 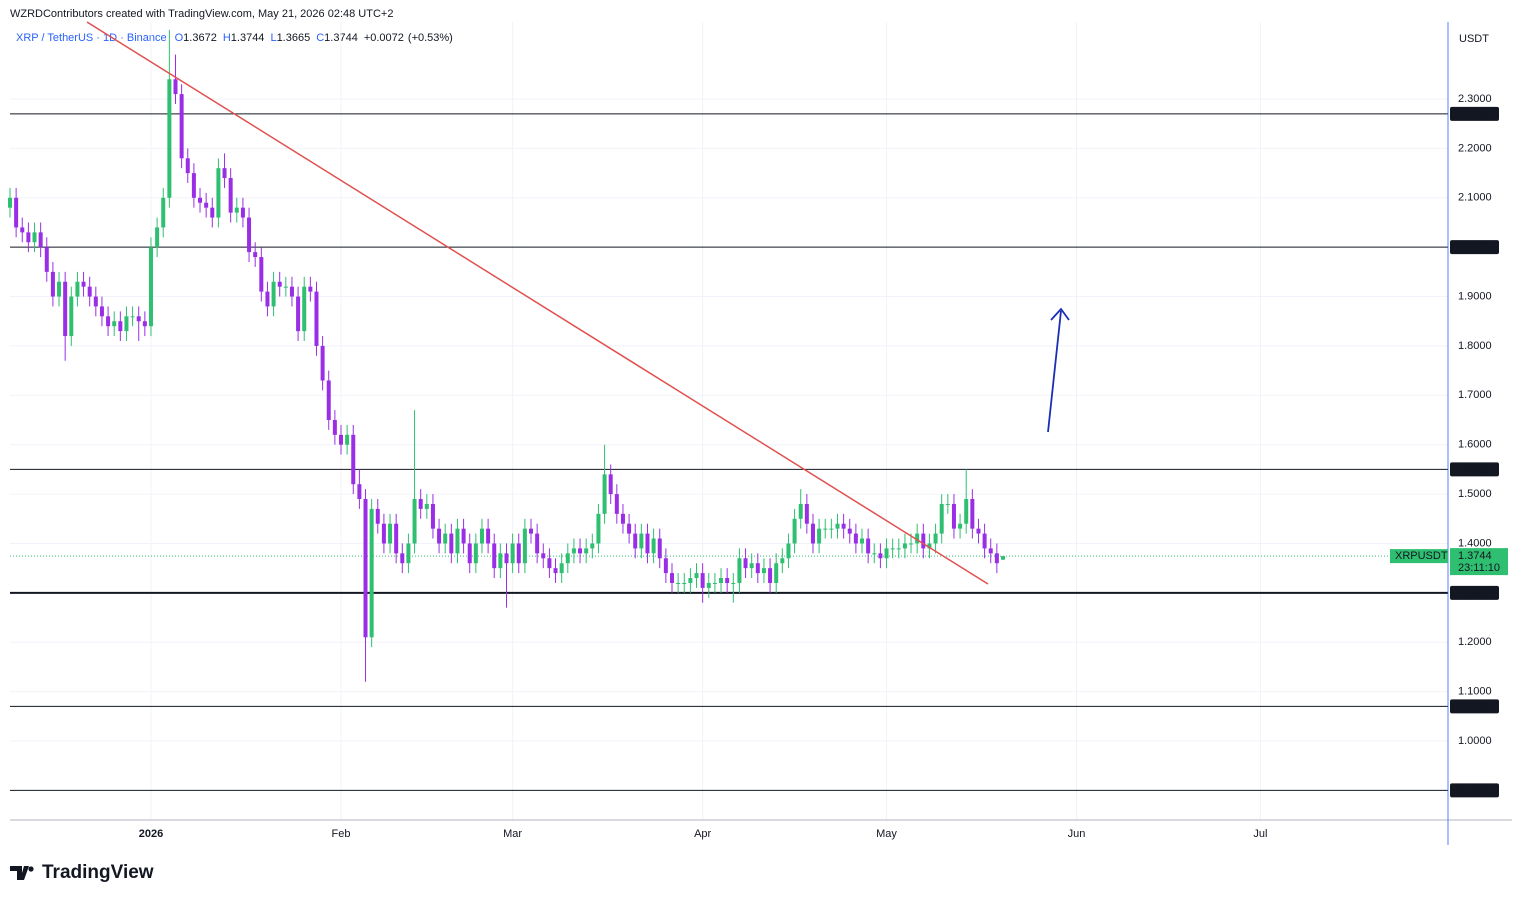 I want to click on level-label: 2.0000, so click(x=1475, y=247).